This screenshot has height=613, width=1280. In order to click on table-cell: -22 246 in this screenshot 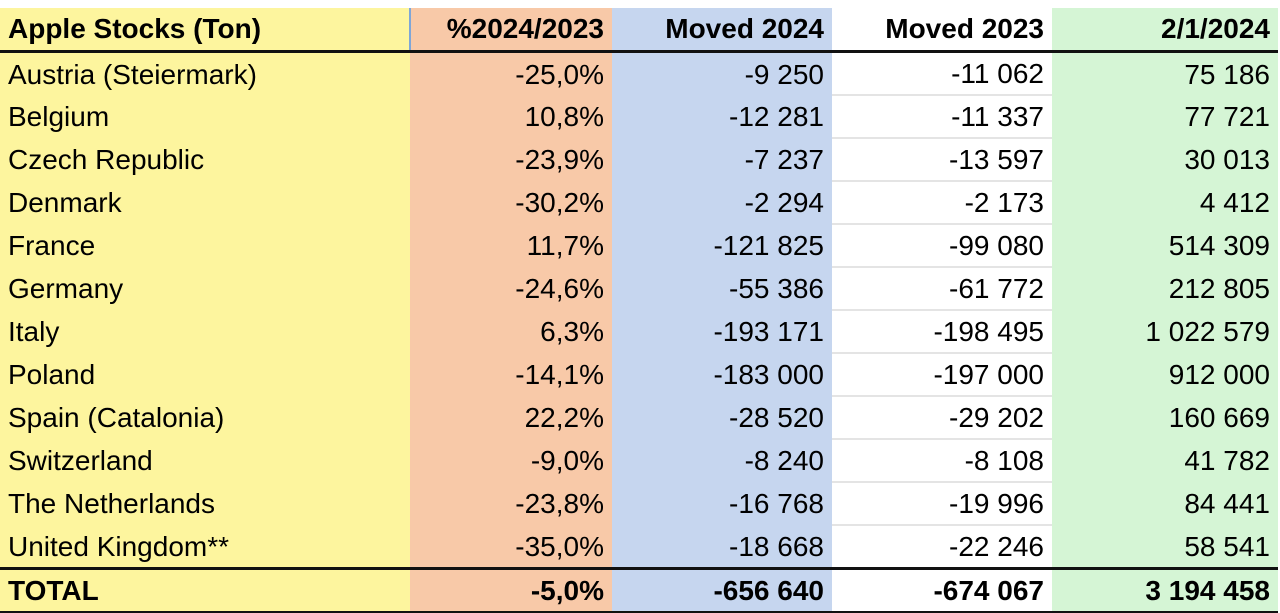, I will do `click(942, 547)`.